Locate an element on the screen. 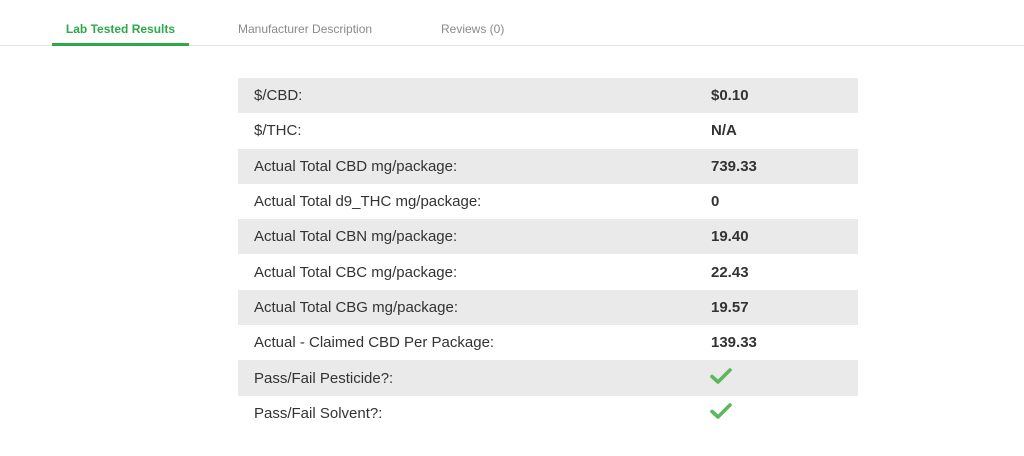 This screenshot has height=456, width=1024. result-row-total-cbg: Actual Total CBG mg/package: 19.57 is located at coordinates (548, 307).